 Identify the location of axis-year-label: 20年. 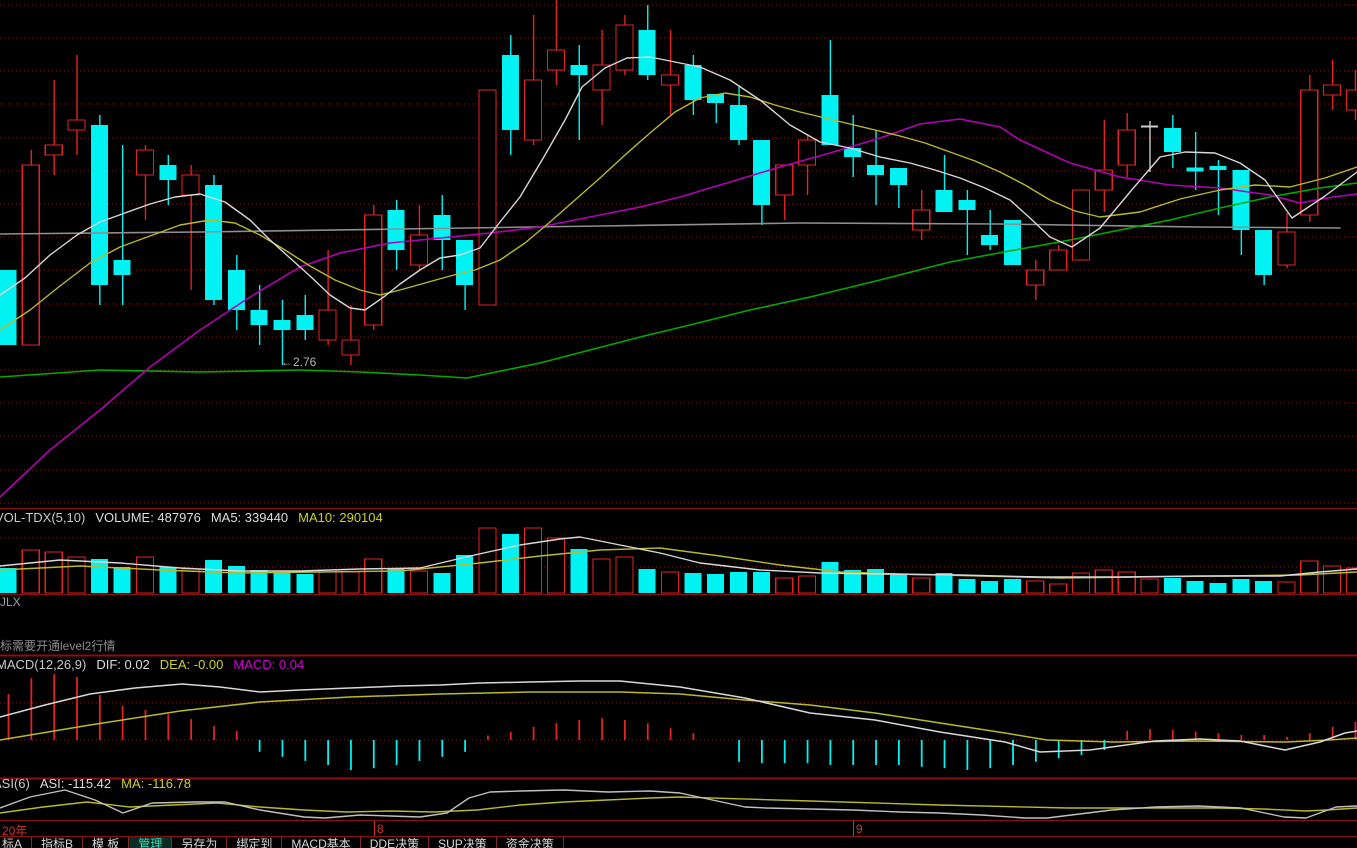
(15, 831).